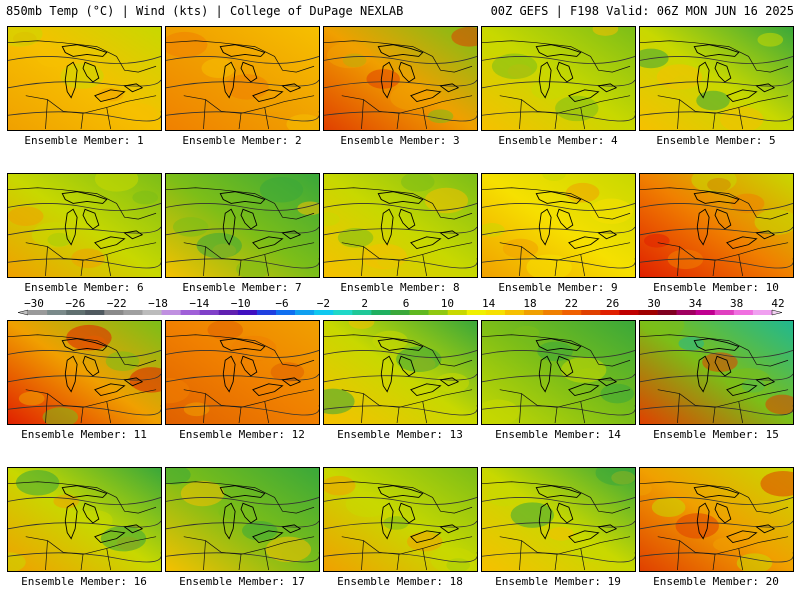 The width and height of the screenshot is (800, 600). I want to click on member-label: Ensemble Member: 1, so click(84, 140).